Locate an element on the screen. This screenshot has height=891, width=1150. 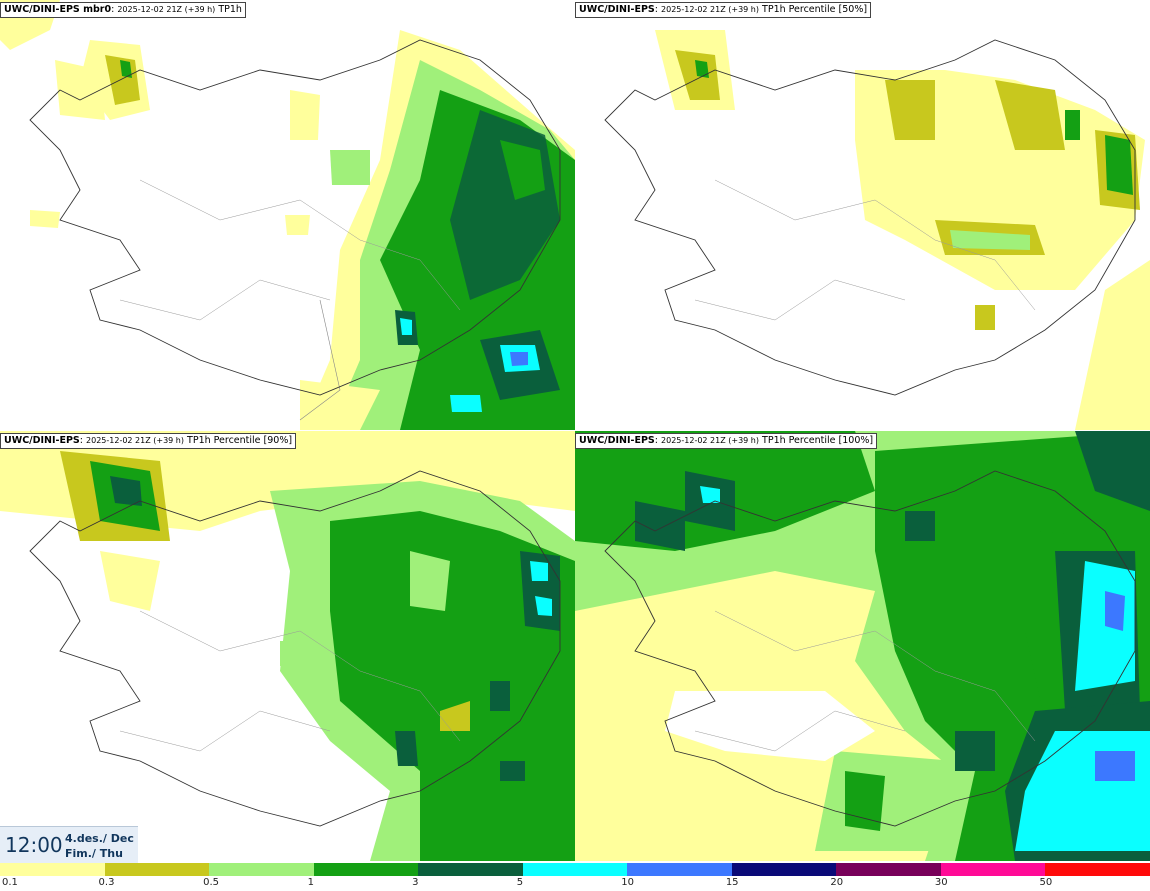
legend-label: 0.3 is located at coordinates (106, 882).